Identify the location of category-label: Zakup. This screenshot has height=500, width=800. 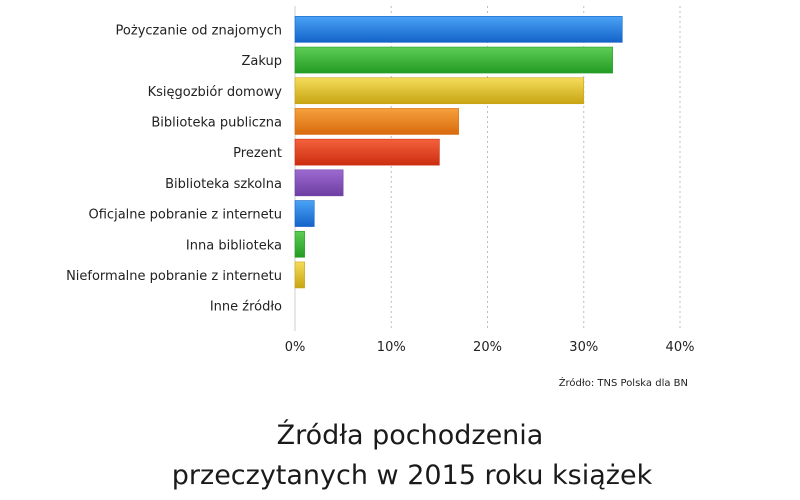
(262, 61).